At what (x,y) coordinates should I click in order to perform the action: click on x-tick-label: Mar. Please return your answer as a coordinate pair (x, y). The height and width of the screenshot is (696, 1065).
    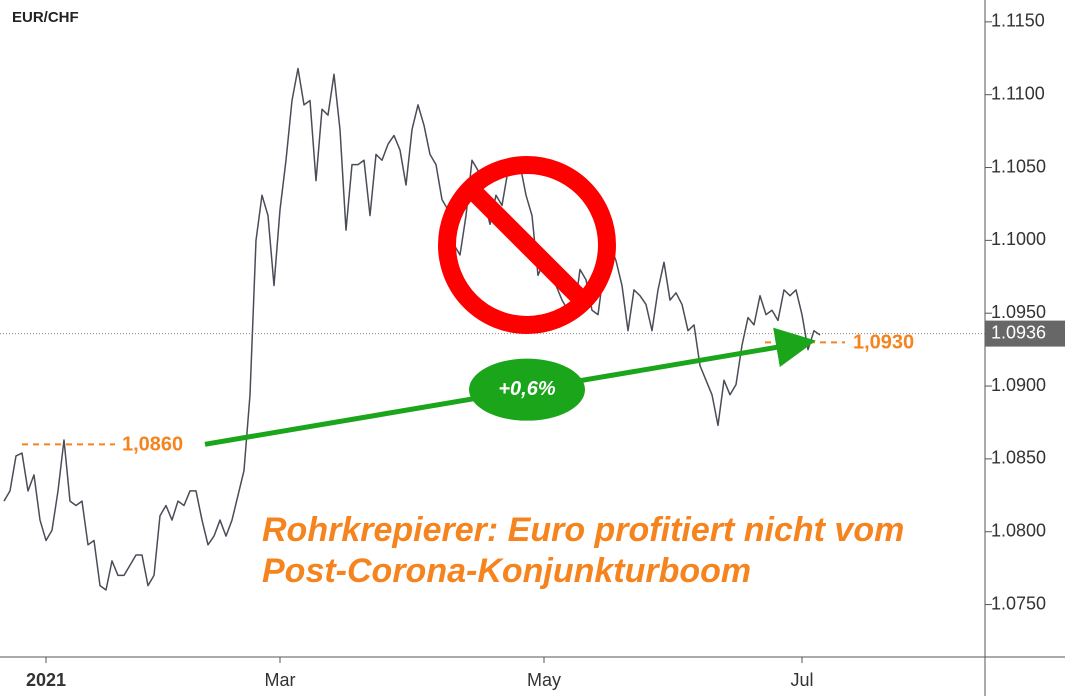
    Looking at the image, I should click on (280, 680).